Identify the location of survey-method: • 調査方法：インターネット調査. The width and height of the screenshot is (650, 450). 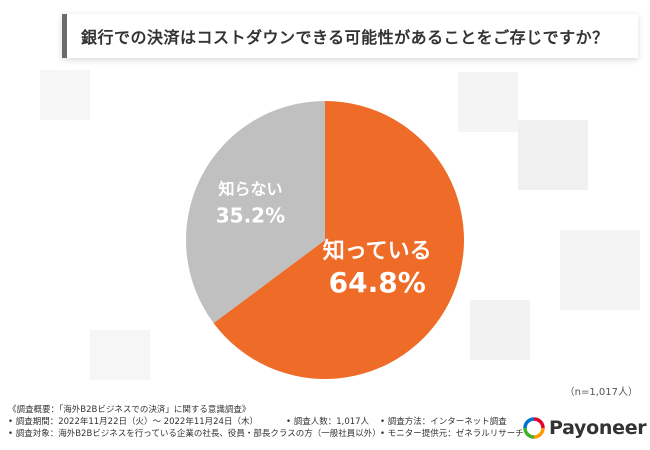
(443, 422).